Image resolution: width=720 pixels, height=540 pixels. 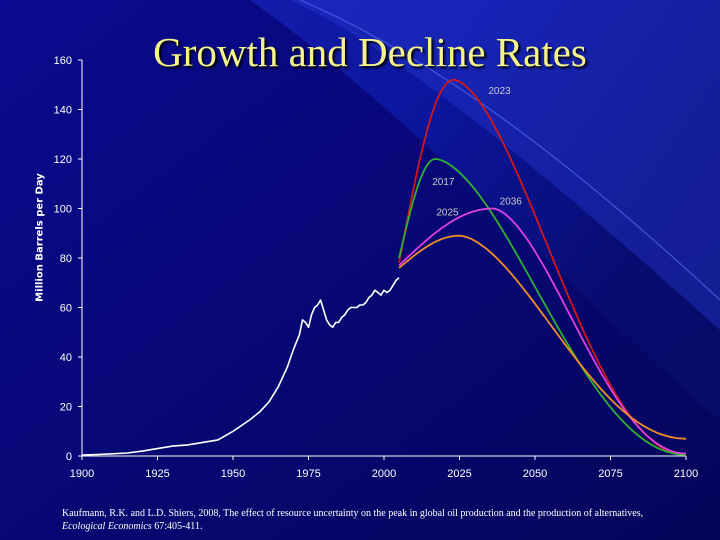 What do you see at coordinates (107, 526) in the screenshot?
I see `citation-journal: Ecological Economics` at bounding box center [107, 526].